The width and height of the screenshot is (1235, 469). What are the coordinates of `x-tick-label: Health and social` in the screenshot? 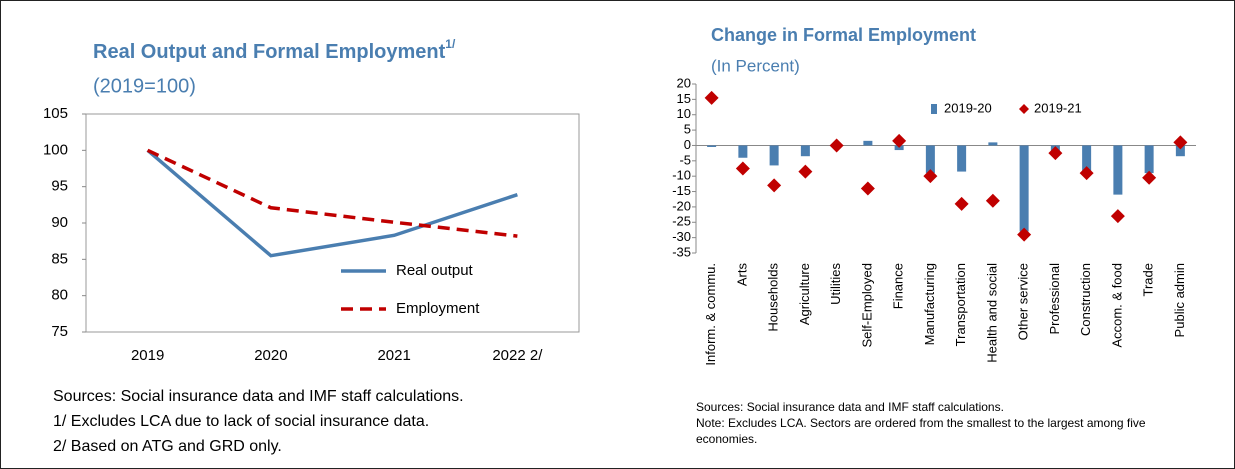 It's located at (991, 313).